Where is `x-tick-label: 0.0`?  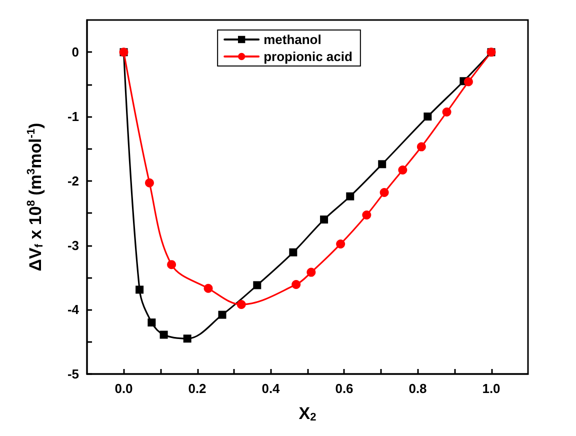 x-tick-label: 0.0 is located at coordinates (123, 388).